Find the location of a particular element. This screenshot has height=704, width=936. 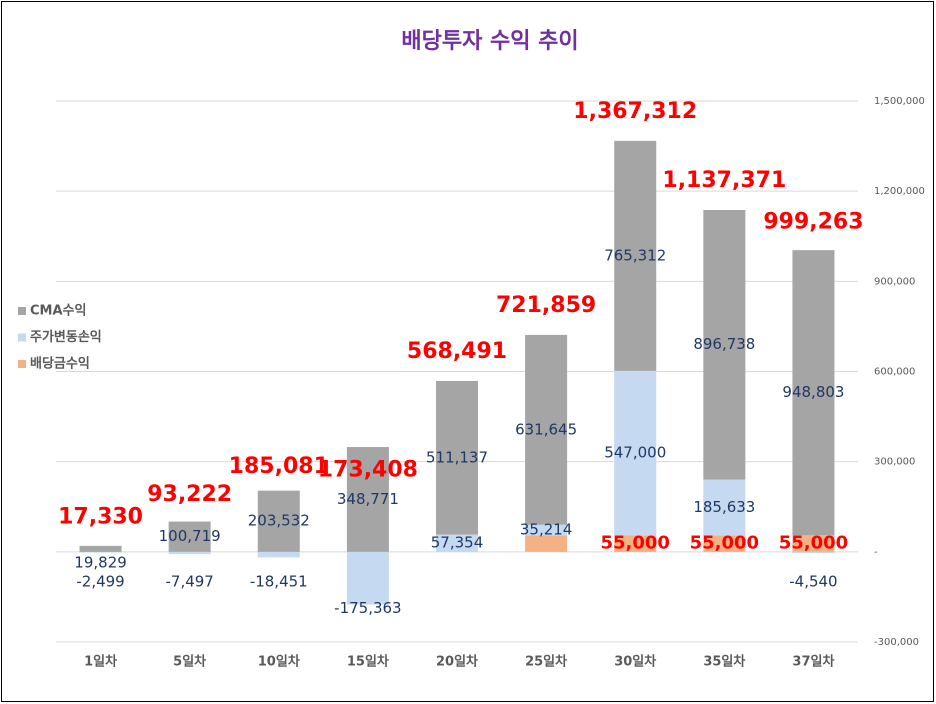

y-tick-label: 600,000 is located at coordinates (894, 372).